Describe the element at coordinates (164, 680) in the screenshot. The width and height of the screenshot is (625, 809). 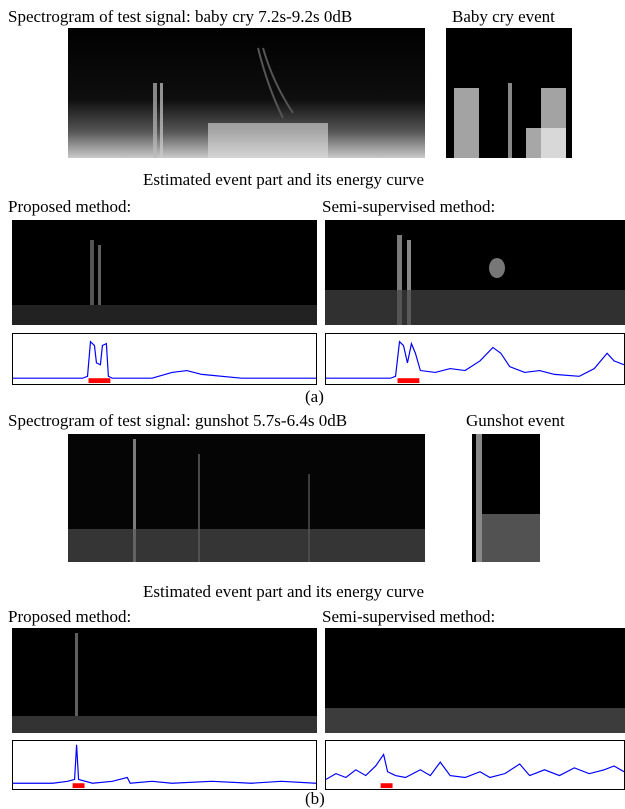
I see `panel-b-proposed-spectrogram` at that location.